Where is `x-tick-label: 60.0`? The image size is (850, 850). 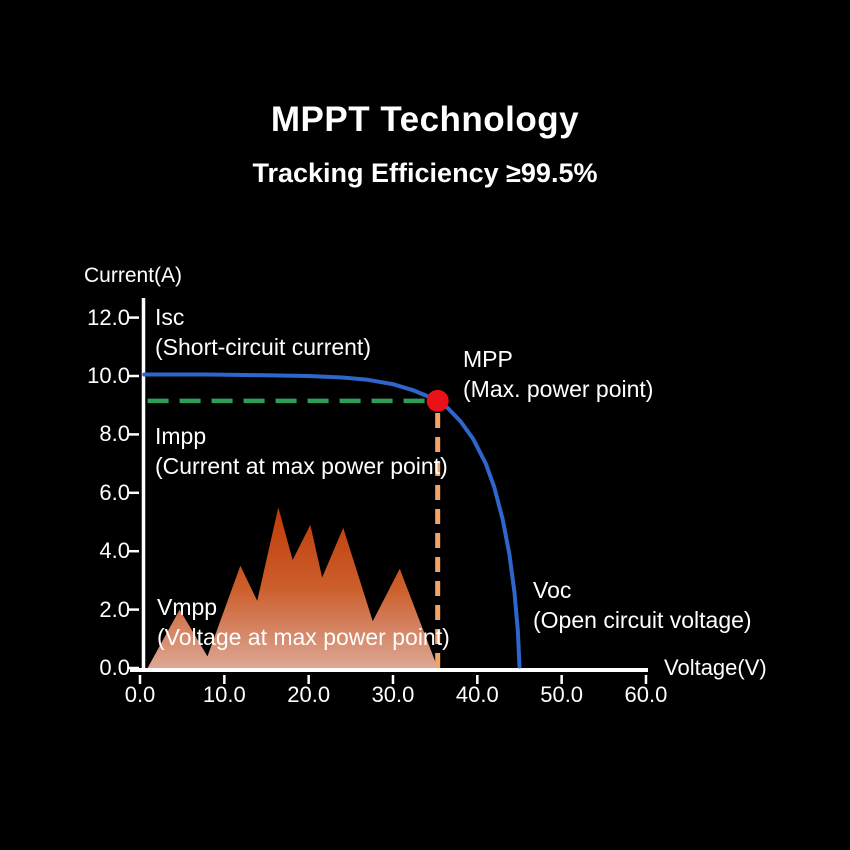 x-tick-label: 60.0 is located at coordinates (646, 694).